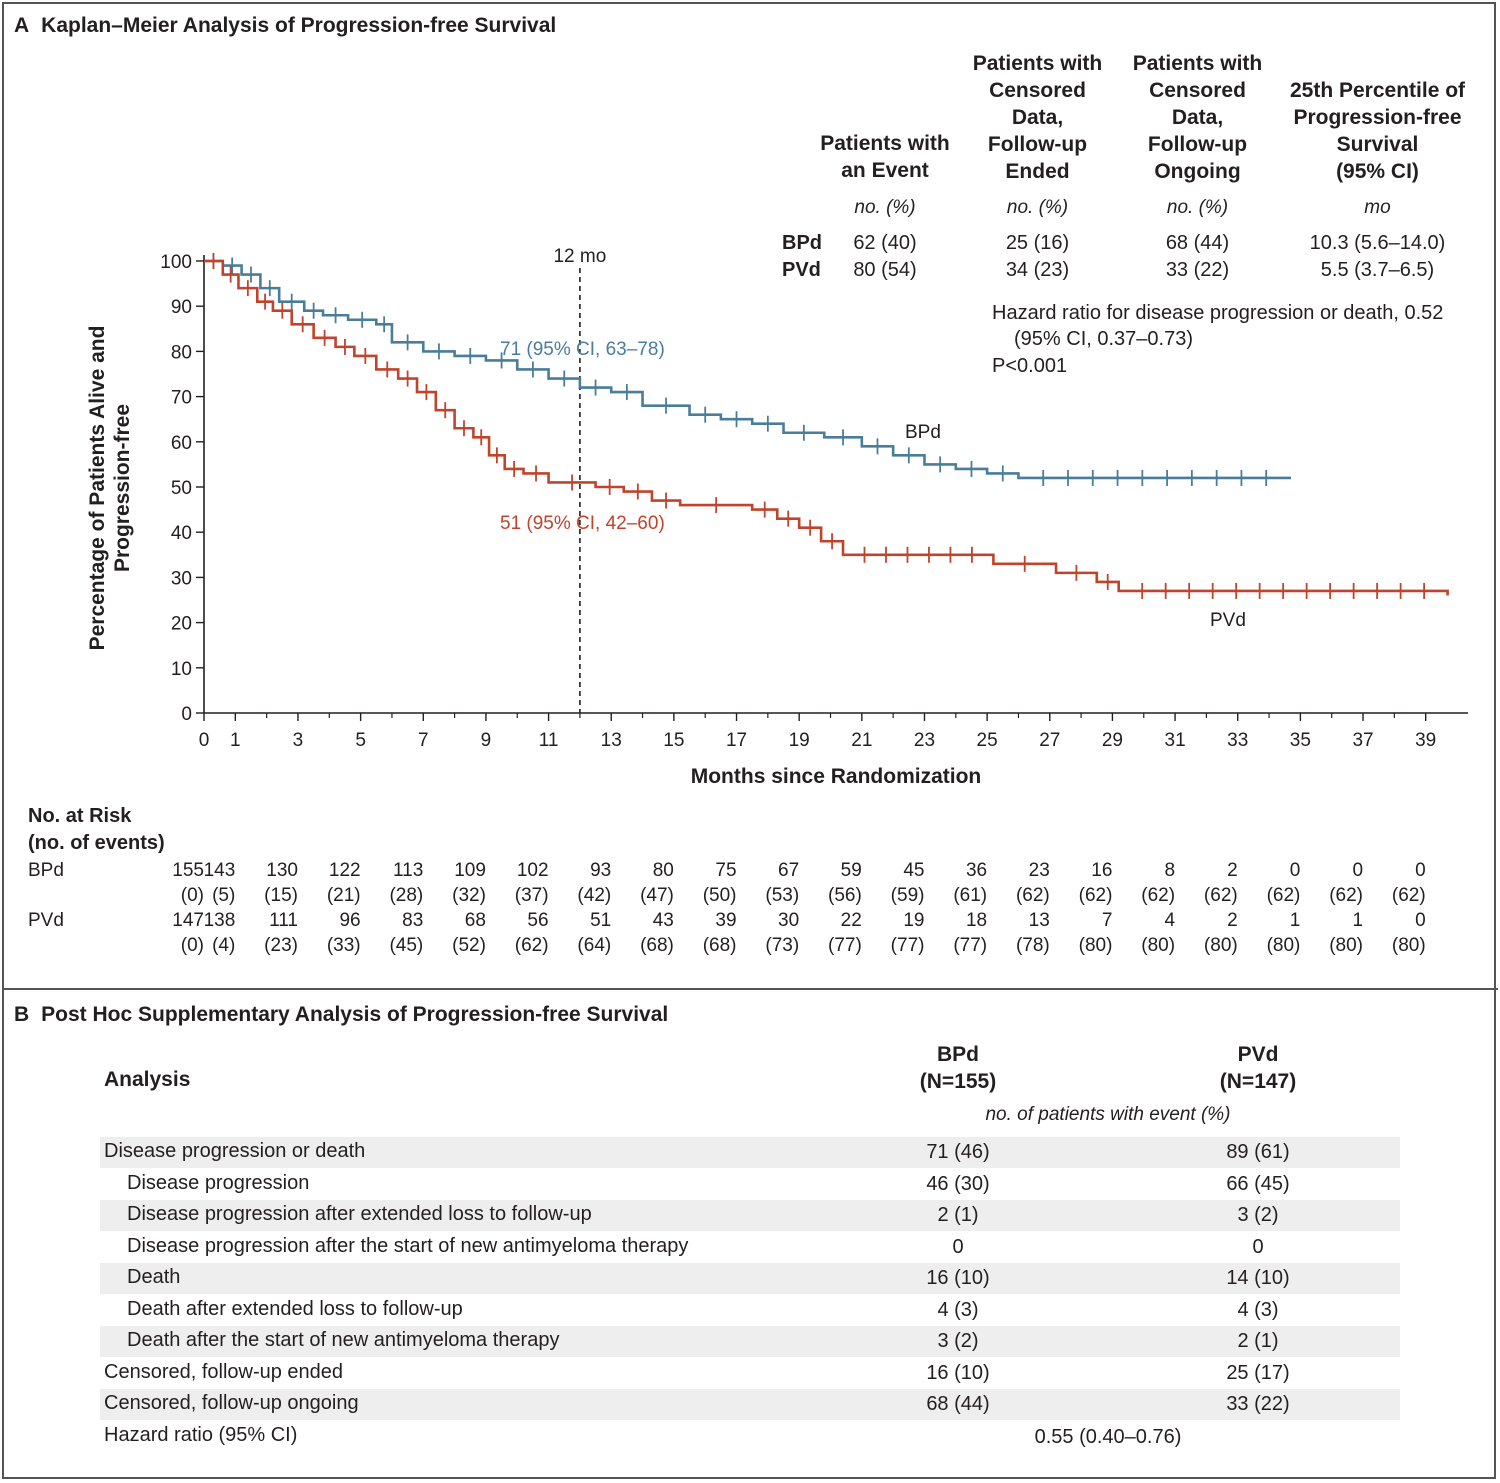 The height and width of the screenshot is (1483, 1500). What do you see at coordinates (1037, 243) in the screenshot?
I see `bpd-censored-ended: 25 (16)` at bounding box center [1037, 243].